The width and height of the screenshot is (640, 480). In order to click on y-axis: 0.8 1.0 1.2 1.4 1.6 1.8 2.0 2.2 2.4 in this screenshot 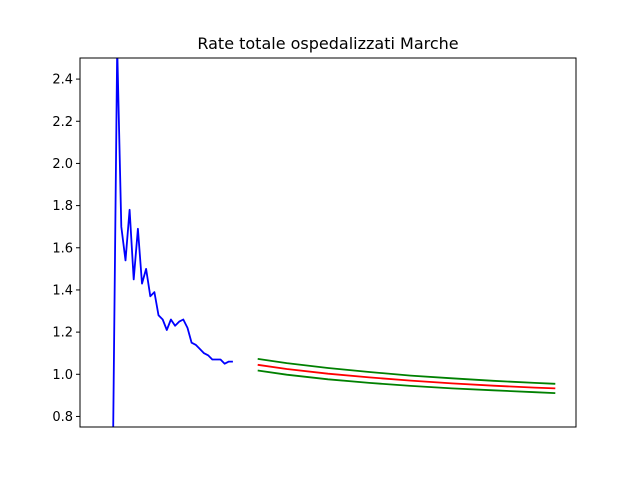, I will do `click(66, 249)`.